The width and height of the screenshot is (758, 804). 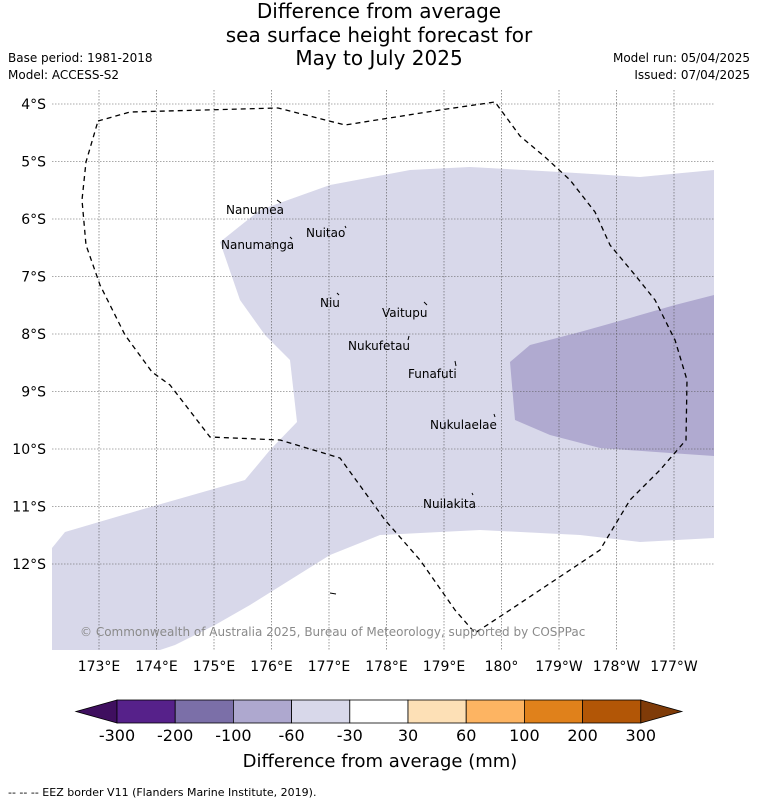 What do you see at coordinates (617, 667) in the screenshot?
I see `lon-label: 178°W` at bounding box center [617, 667].